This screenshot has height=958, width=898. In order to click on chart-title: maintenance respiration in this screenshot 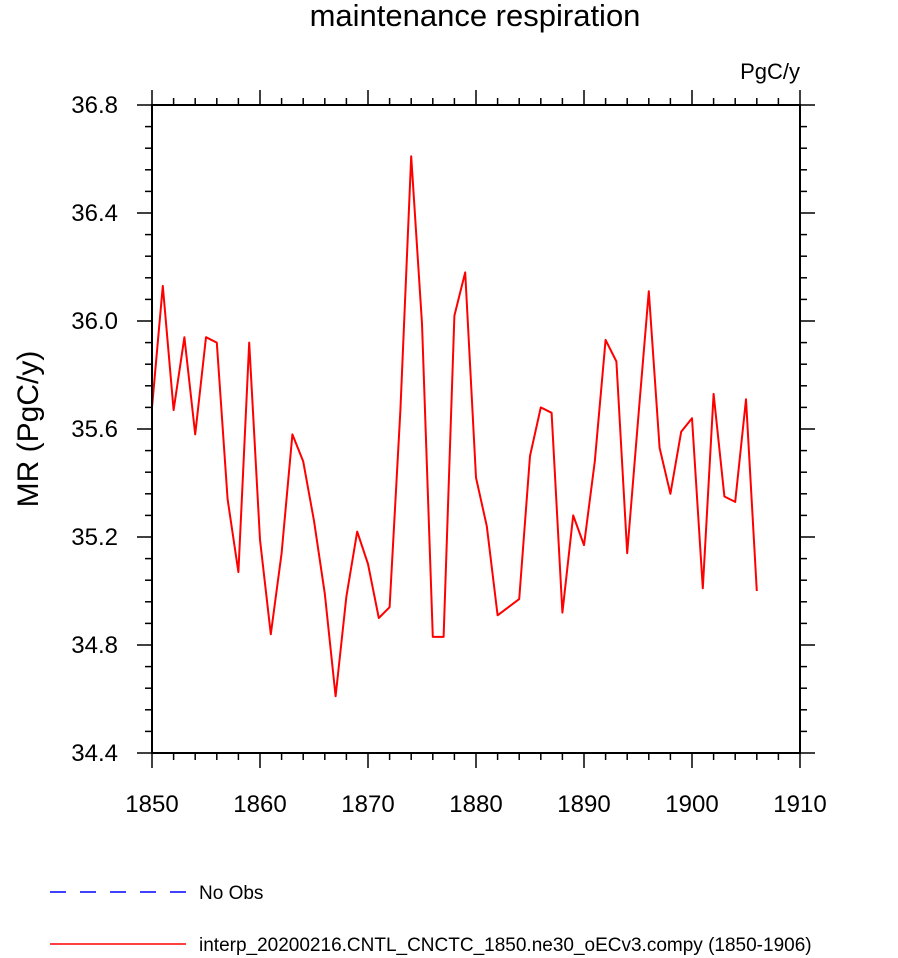, I will do `click(475, 16)`.